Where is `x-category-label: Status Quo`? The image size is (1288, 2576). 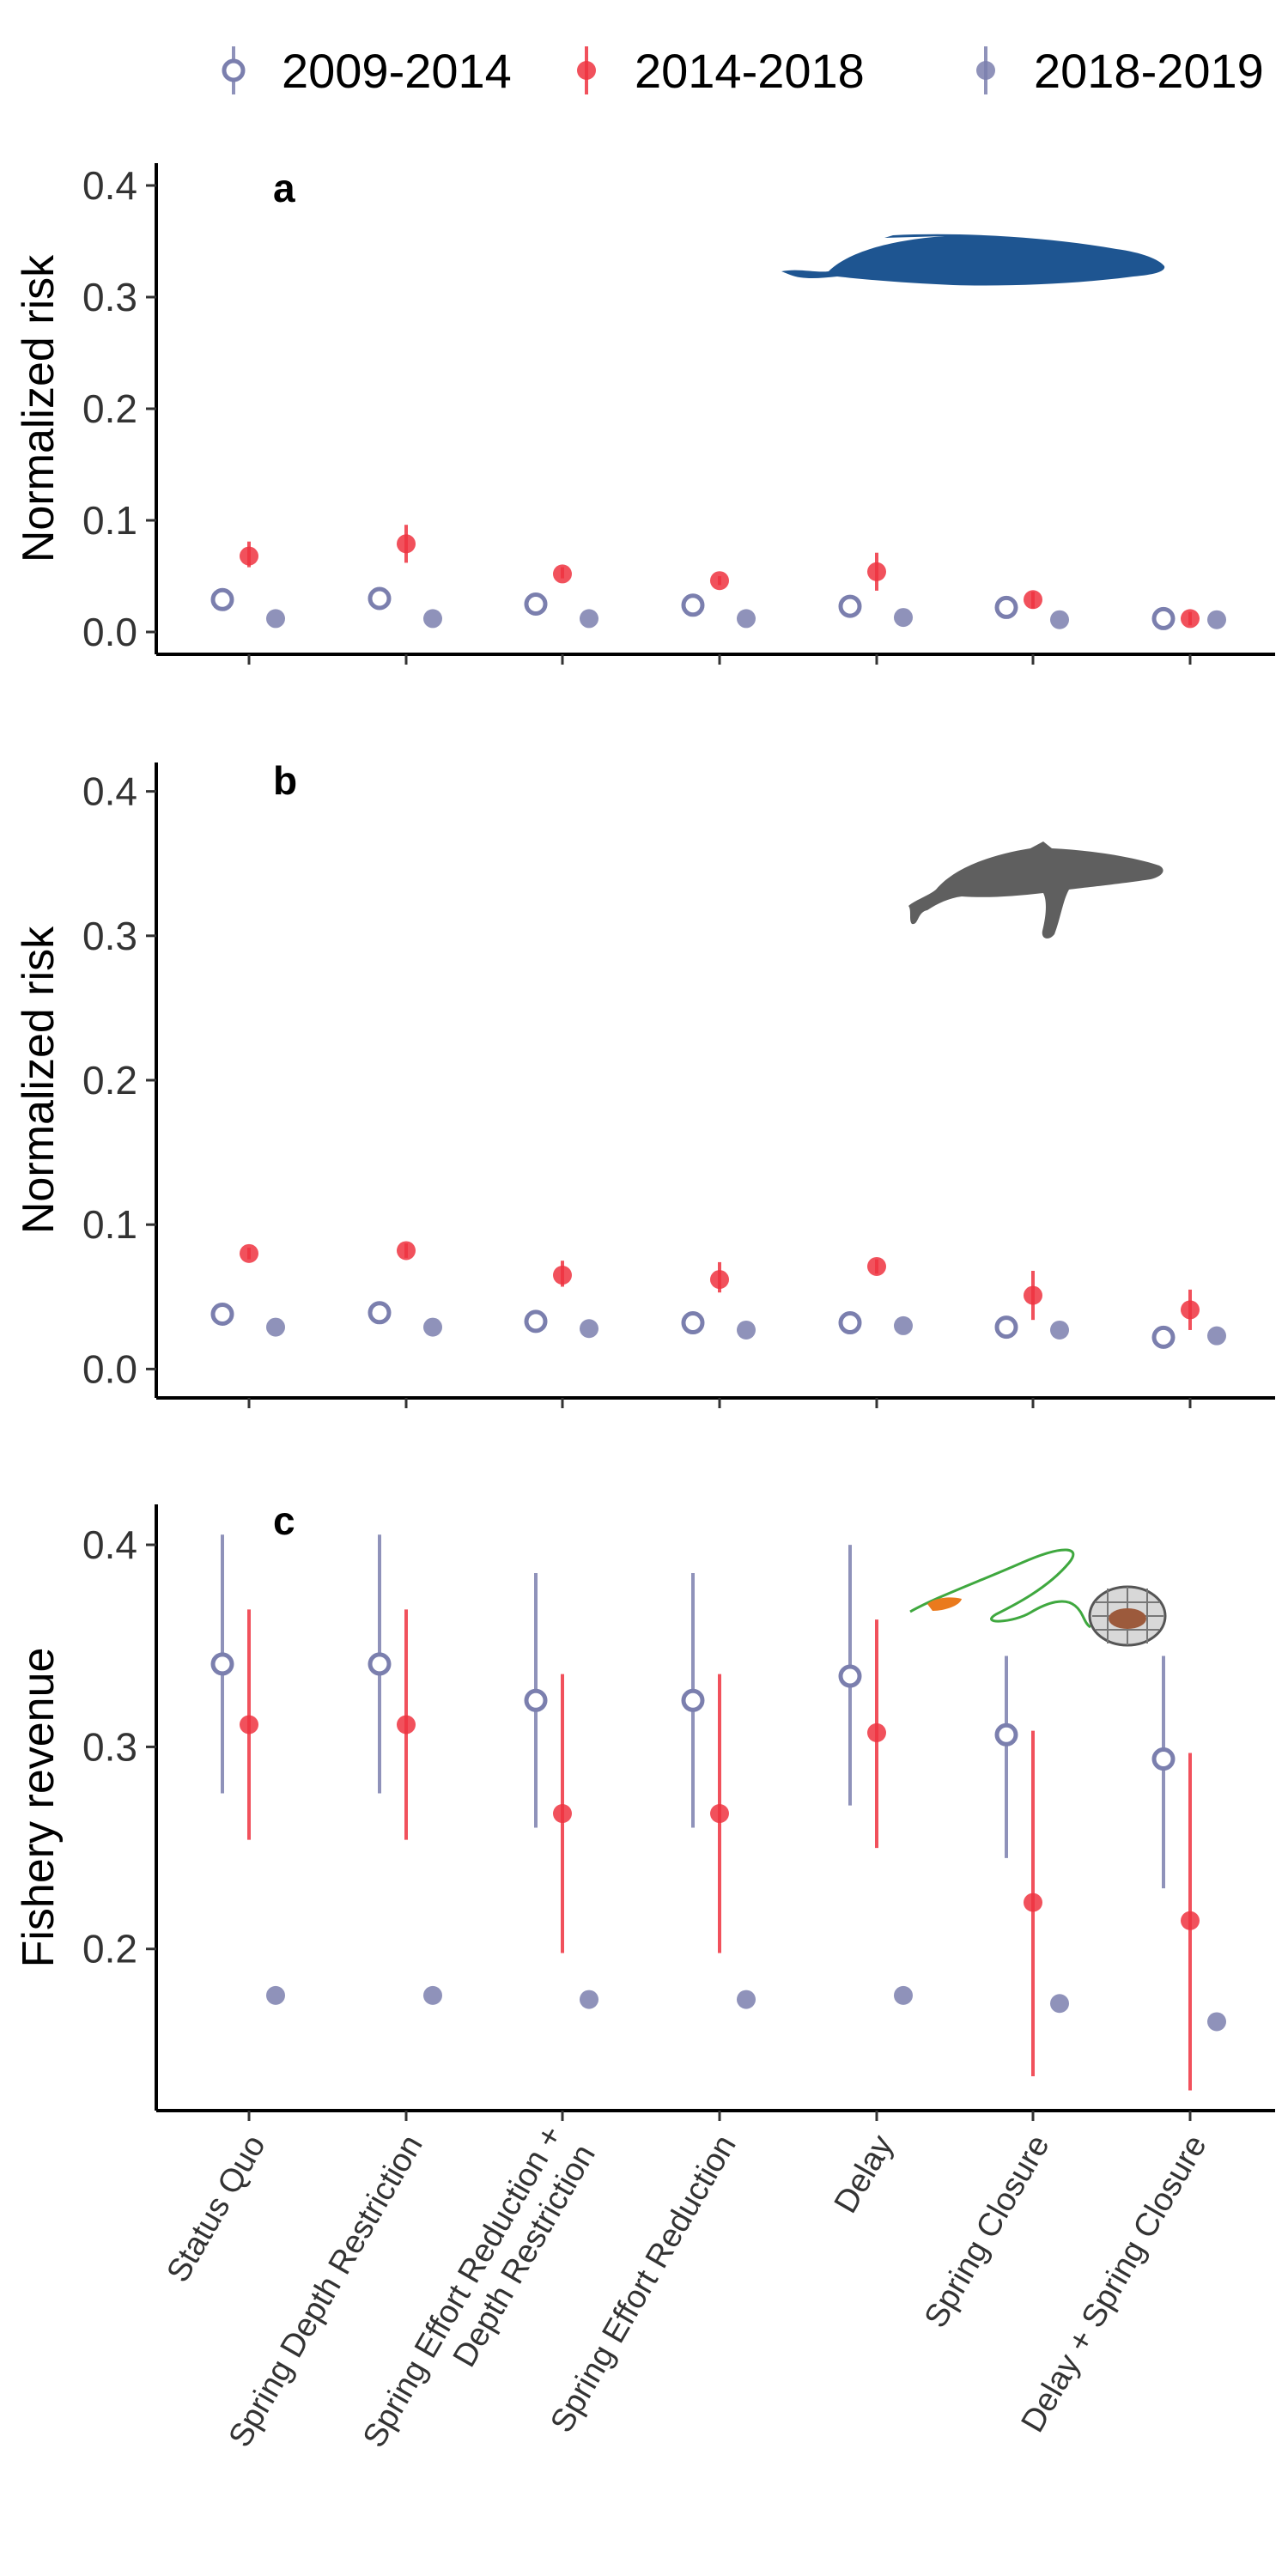
x-category-label: Status Quo is located at coordinates (216, 2209).